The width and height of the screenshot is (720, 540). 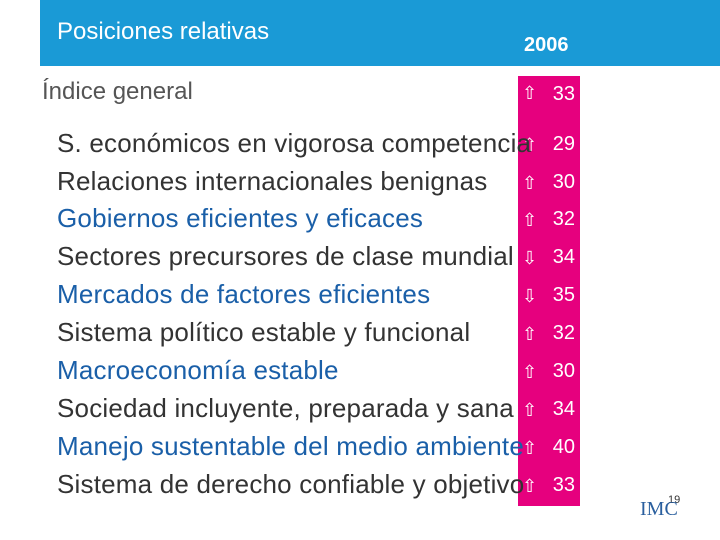 I want to click on row-value: 29, so click(x=563, y=144).